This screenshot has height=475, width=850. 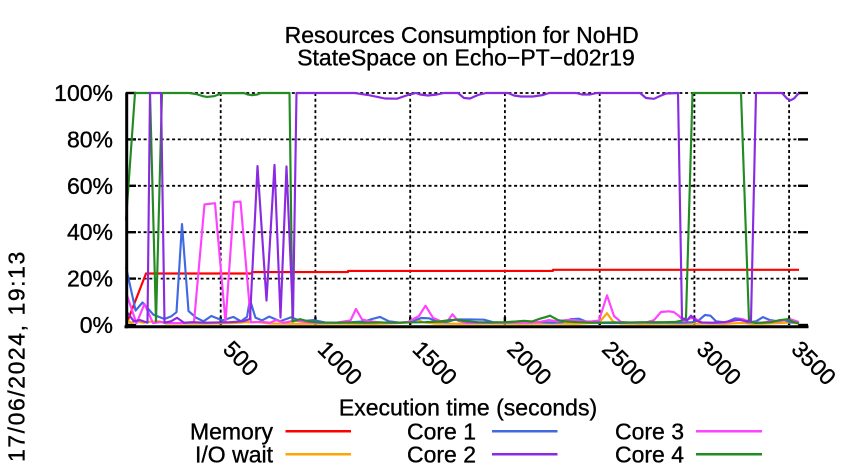 What do you see at coordinates (90, 232) in the screenshot?
I see `svg-text: 40%` at bounding box center [90, 232].